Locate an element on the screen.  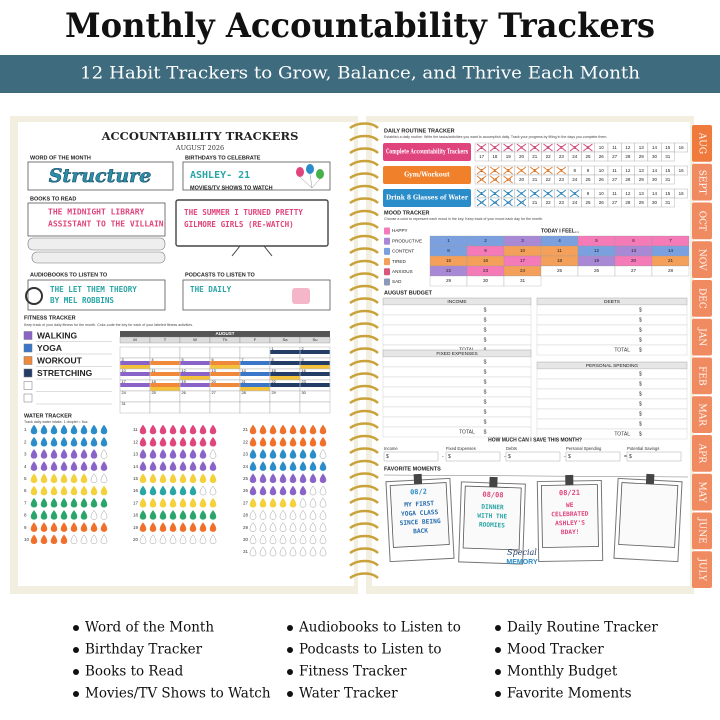
routine-day: 21 is located at coordinates (535, 179).